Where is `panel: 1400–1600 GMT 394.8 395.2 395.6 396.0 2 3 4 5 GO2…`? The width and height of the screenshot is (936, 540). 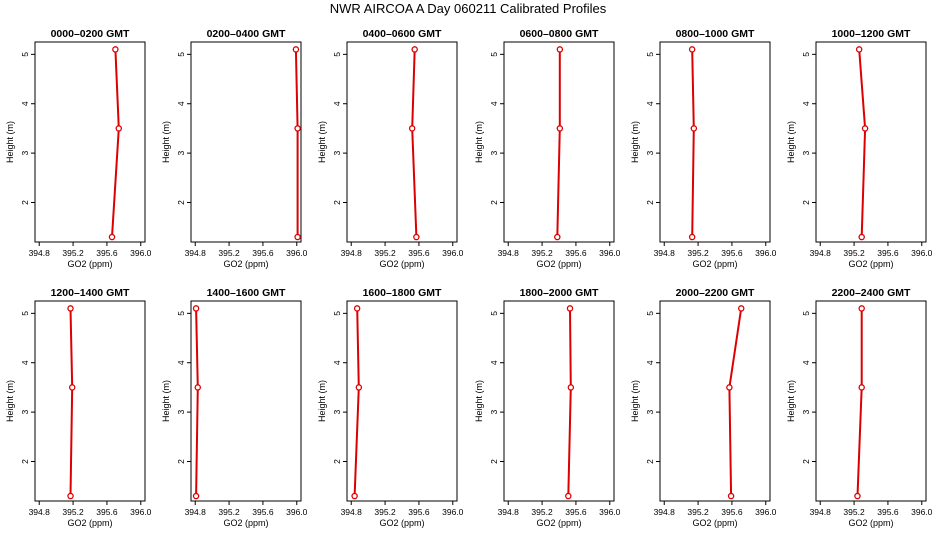 panel: 1400–1600 GMT 394.8 395.2 395.6 396.0 2 3 4 5 GO2… is located at coordinates (234, 407).